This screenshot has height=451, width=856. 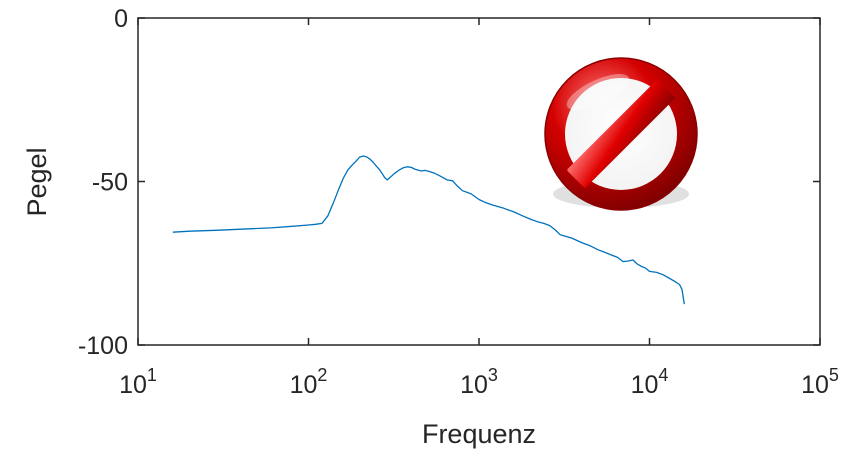 I want to click on x-tick-label: 10³, so click(x=479, y=382).